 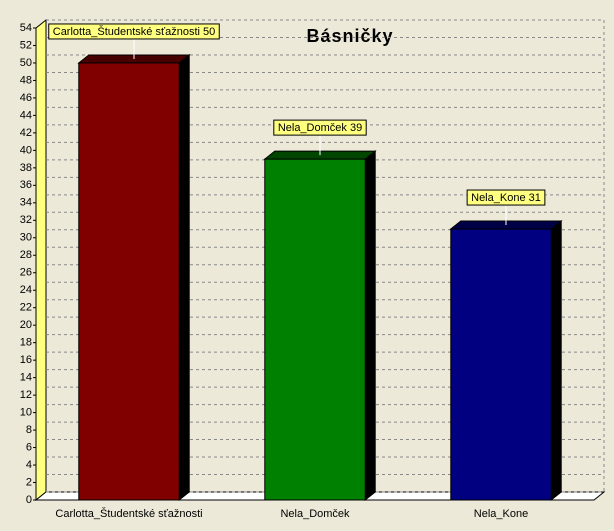 I want to click on y-tick-label: 0, so click(x=29, y=500).